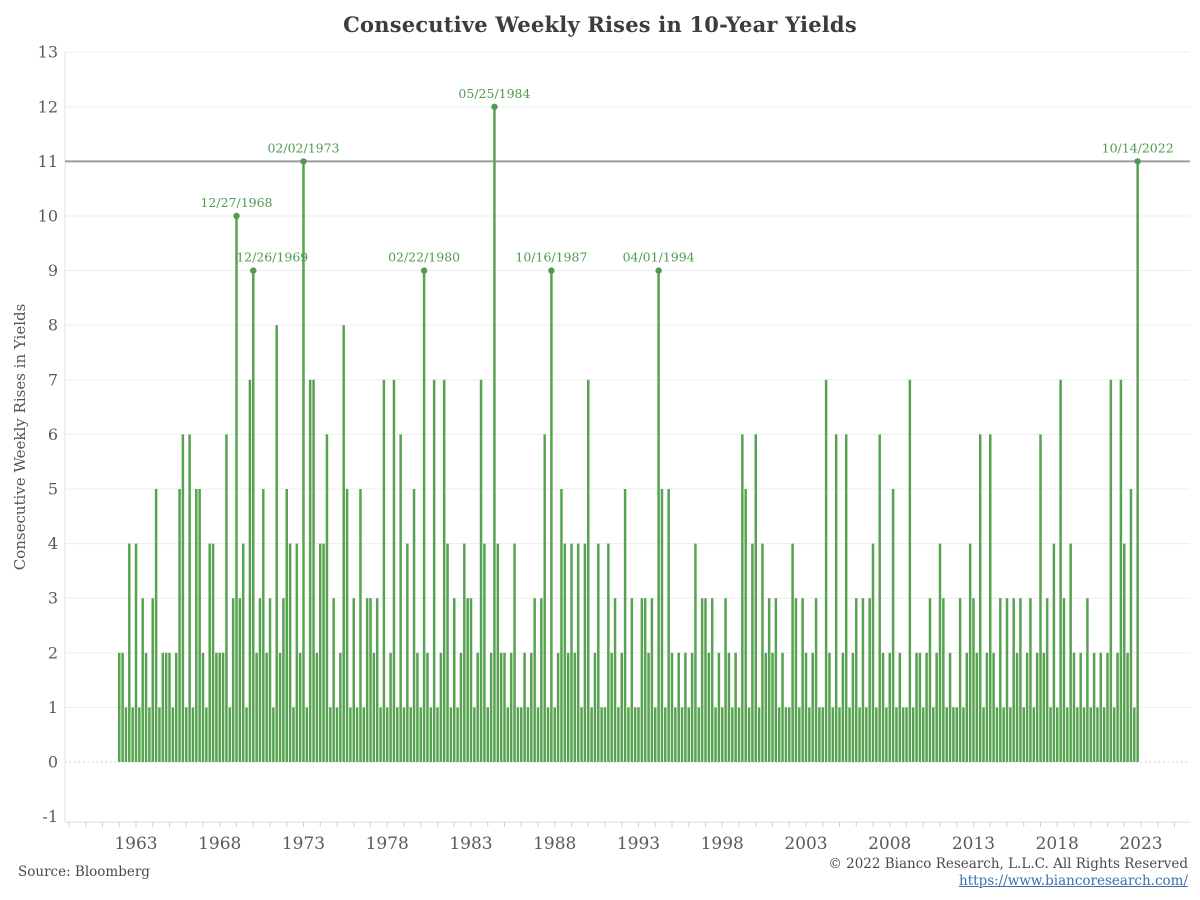  What do you see at coordinates (1057, 844) in the screenshot?
I see `svg-text: 2018` at bounding box center [1057, 844].